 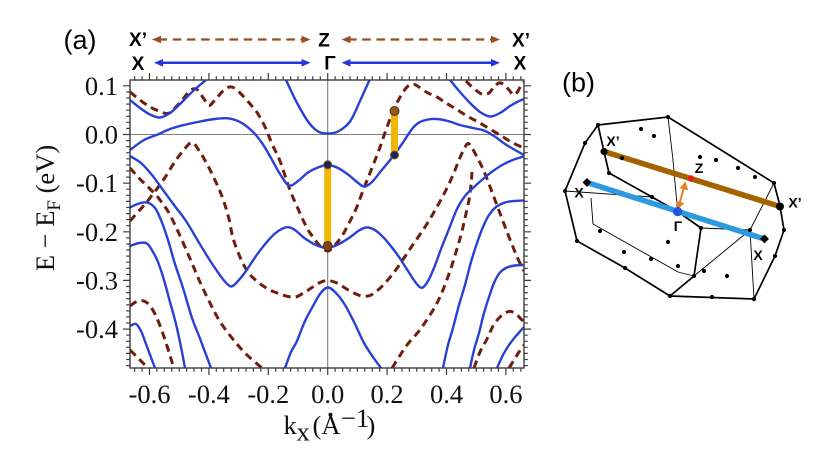 What do you see at coordinates (387, 394) in the screenshot?
I see `svg-text: 0.2` at bounding box center [387, 394].